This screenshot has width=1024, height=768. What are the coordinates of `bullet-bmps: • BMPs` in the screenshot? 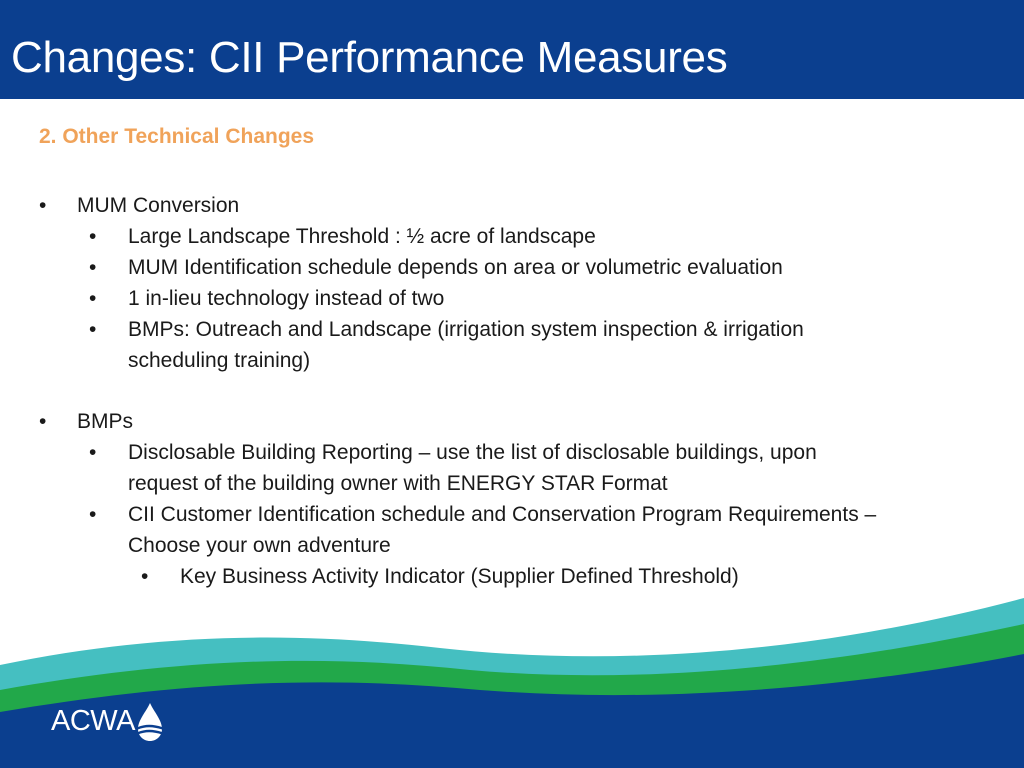 It's located at (512, 421).